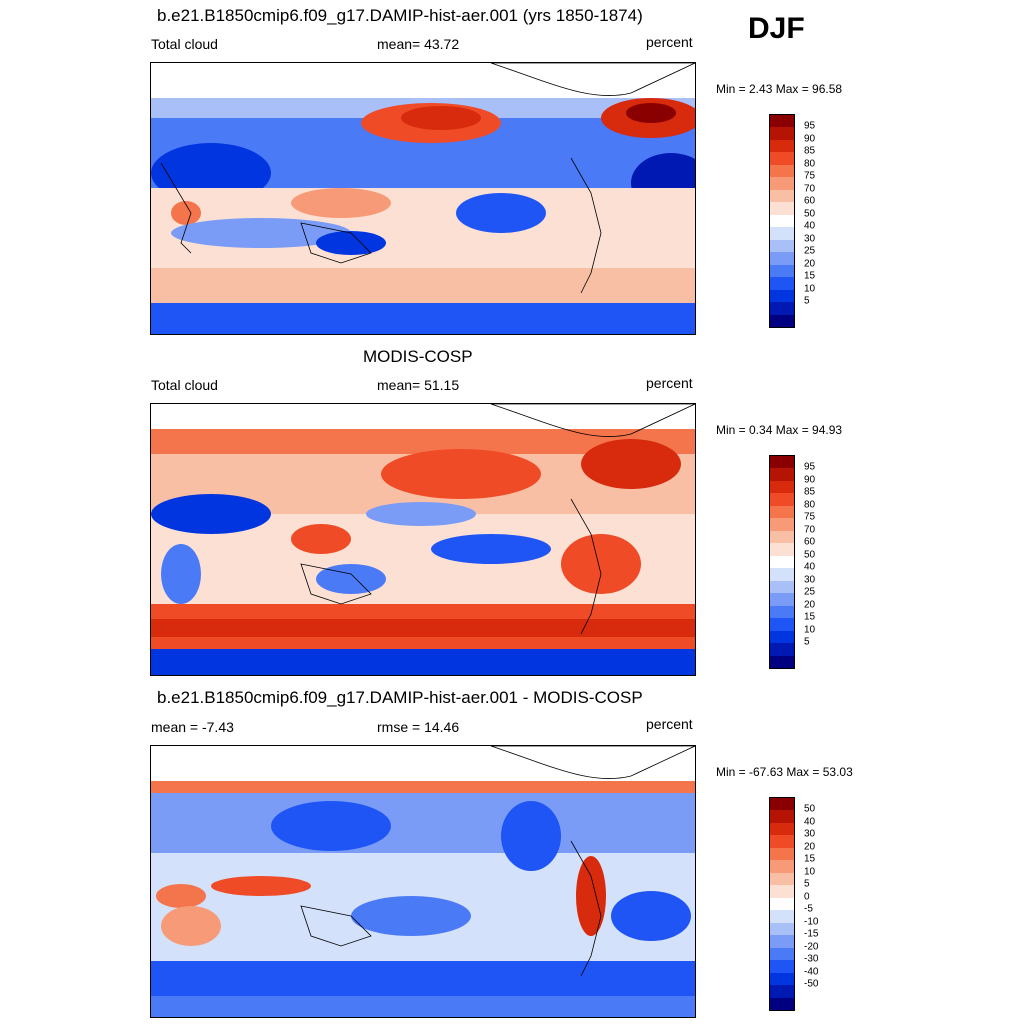 Image resolution: width=1024 pixels, height=1024 pixels. What do you see at coordinates (808, 909) in the screenshot?
I see `colorbar-tick-label: -5` at bounding box center [808, 909].